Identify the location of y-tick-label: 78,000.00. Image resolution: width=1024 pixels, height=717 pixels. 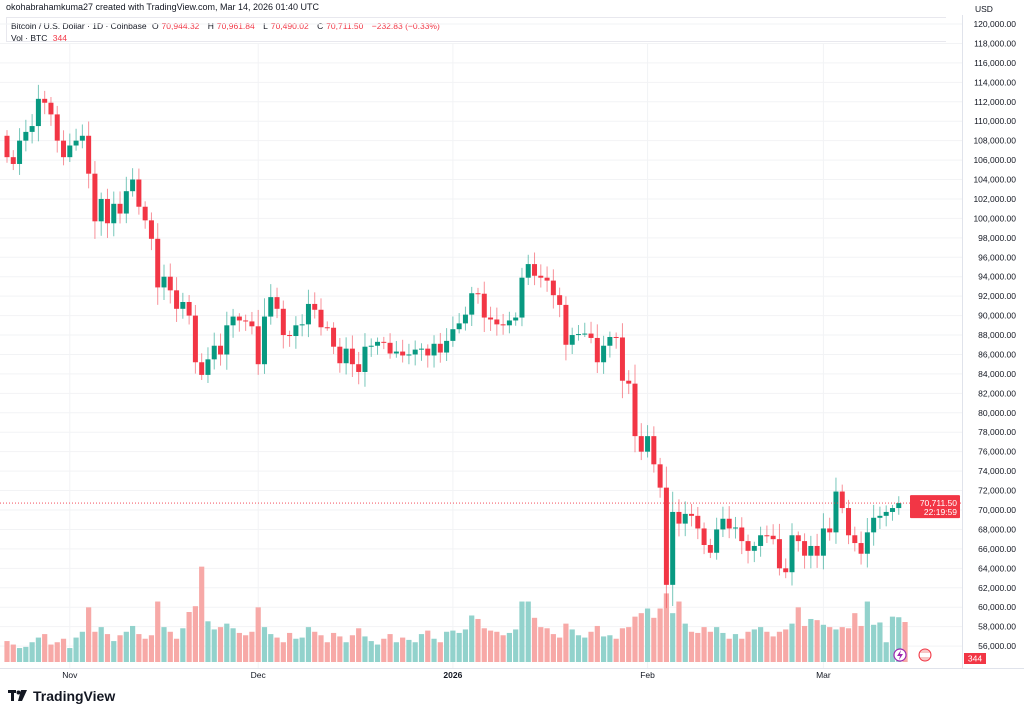
(997, 432).